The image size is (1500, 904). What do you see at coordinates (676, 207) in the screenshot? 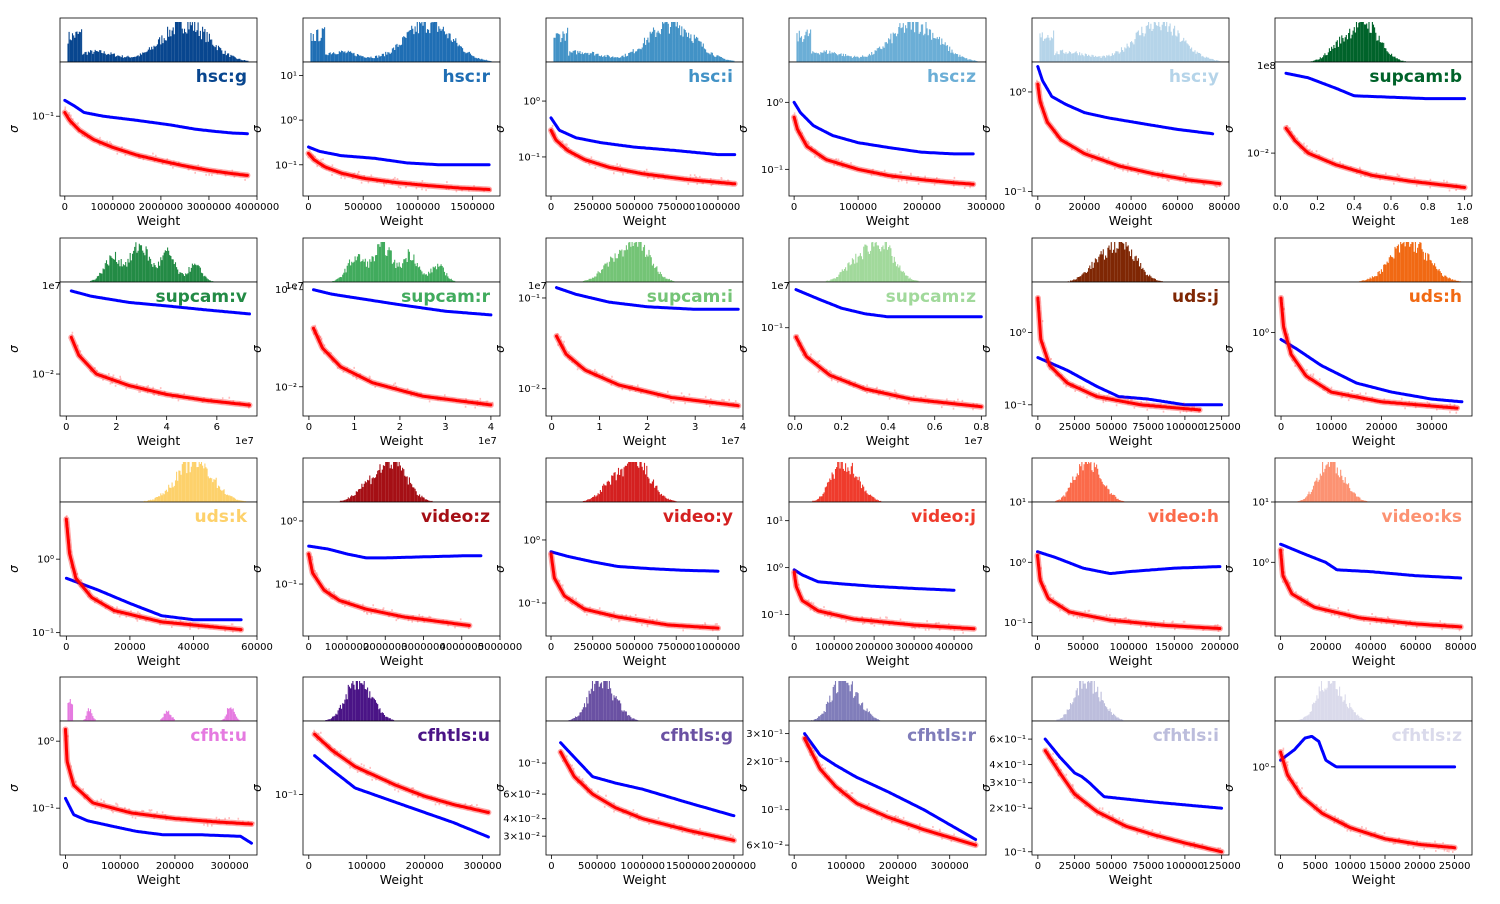
I see `x-tick-label: 750000` at bounding box center [676, 207].